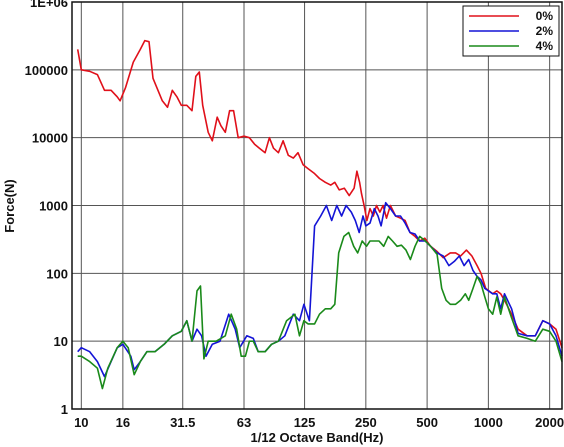 The image size is (564, 447). I want to click on x-tick-label: 250, so click(366, 422).